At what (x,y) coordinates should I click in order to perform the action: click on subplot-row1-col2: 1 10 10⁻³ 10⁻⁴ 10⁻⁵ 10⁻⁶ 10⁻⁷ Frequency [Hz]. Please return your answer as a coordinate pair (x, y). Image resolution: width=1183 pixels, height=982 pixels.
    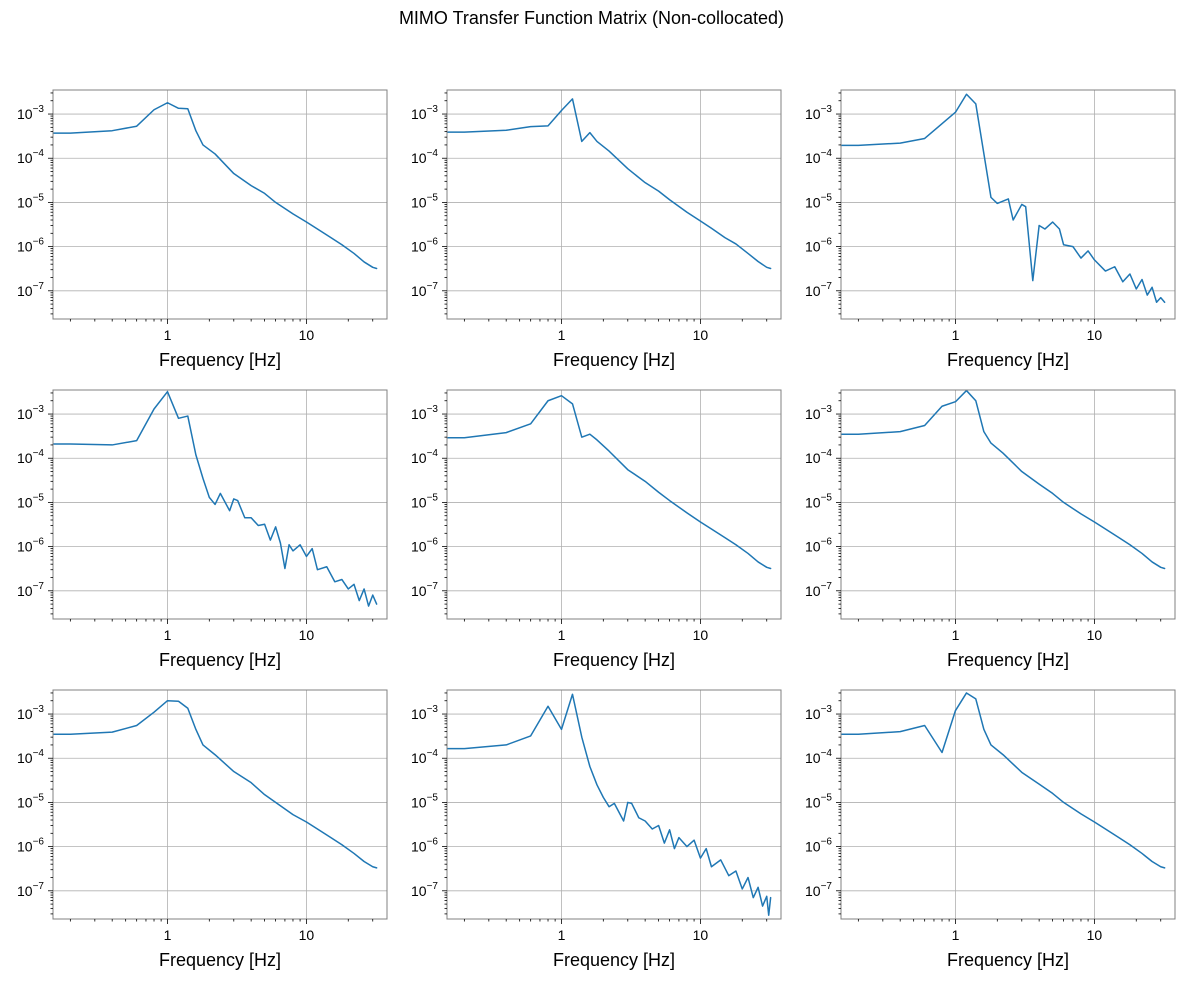
    Looking at the image, I should click on (596, 229).